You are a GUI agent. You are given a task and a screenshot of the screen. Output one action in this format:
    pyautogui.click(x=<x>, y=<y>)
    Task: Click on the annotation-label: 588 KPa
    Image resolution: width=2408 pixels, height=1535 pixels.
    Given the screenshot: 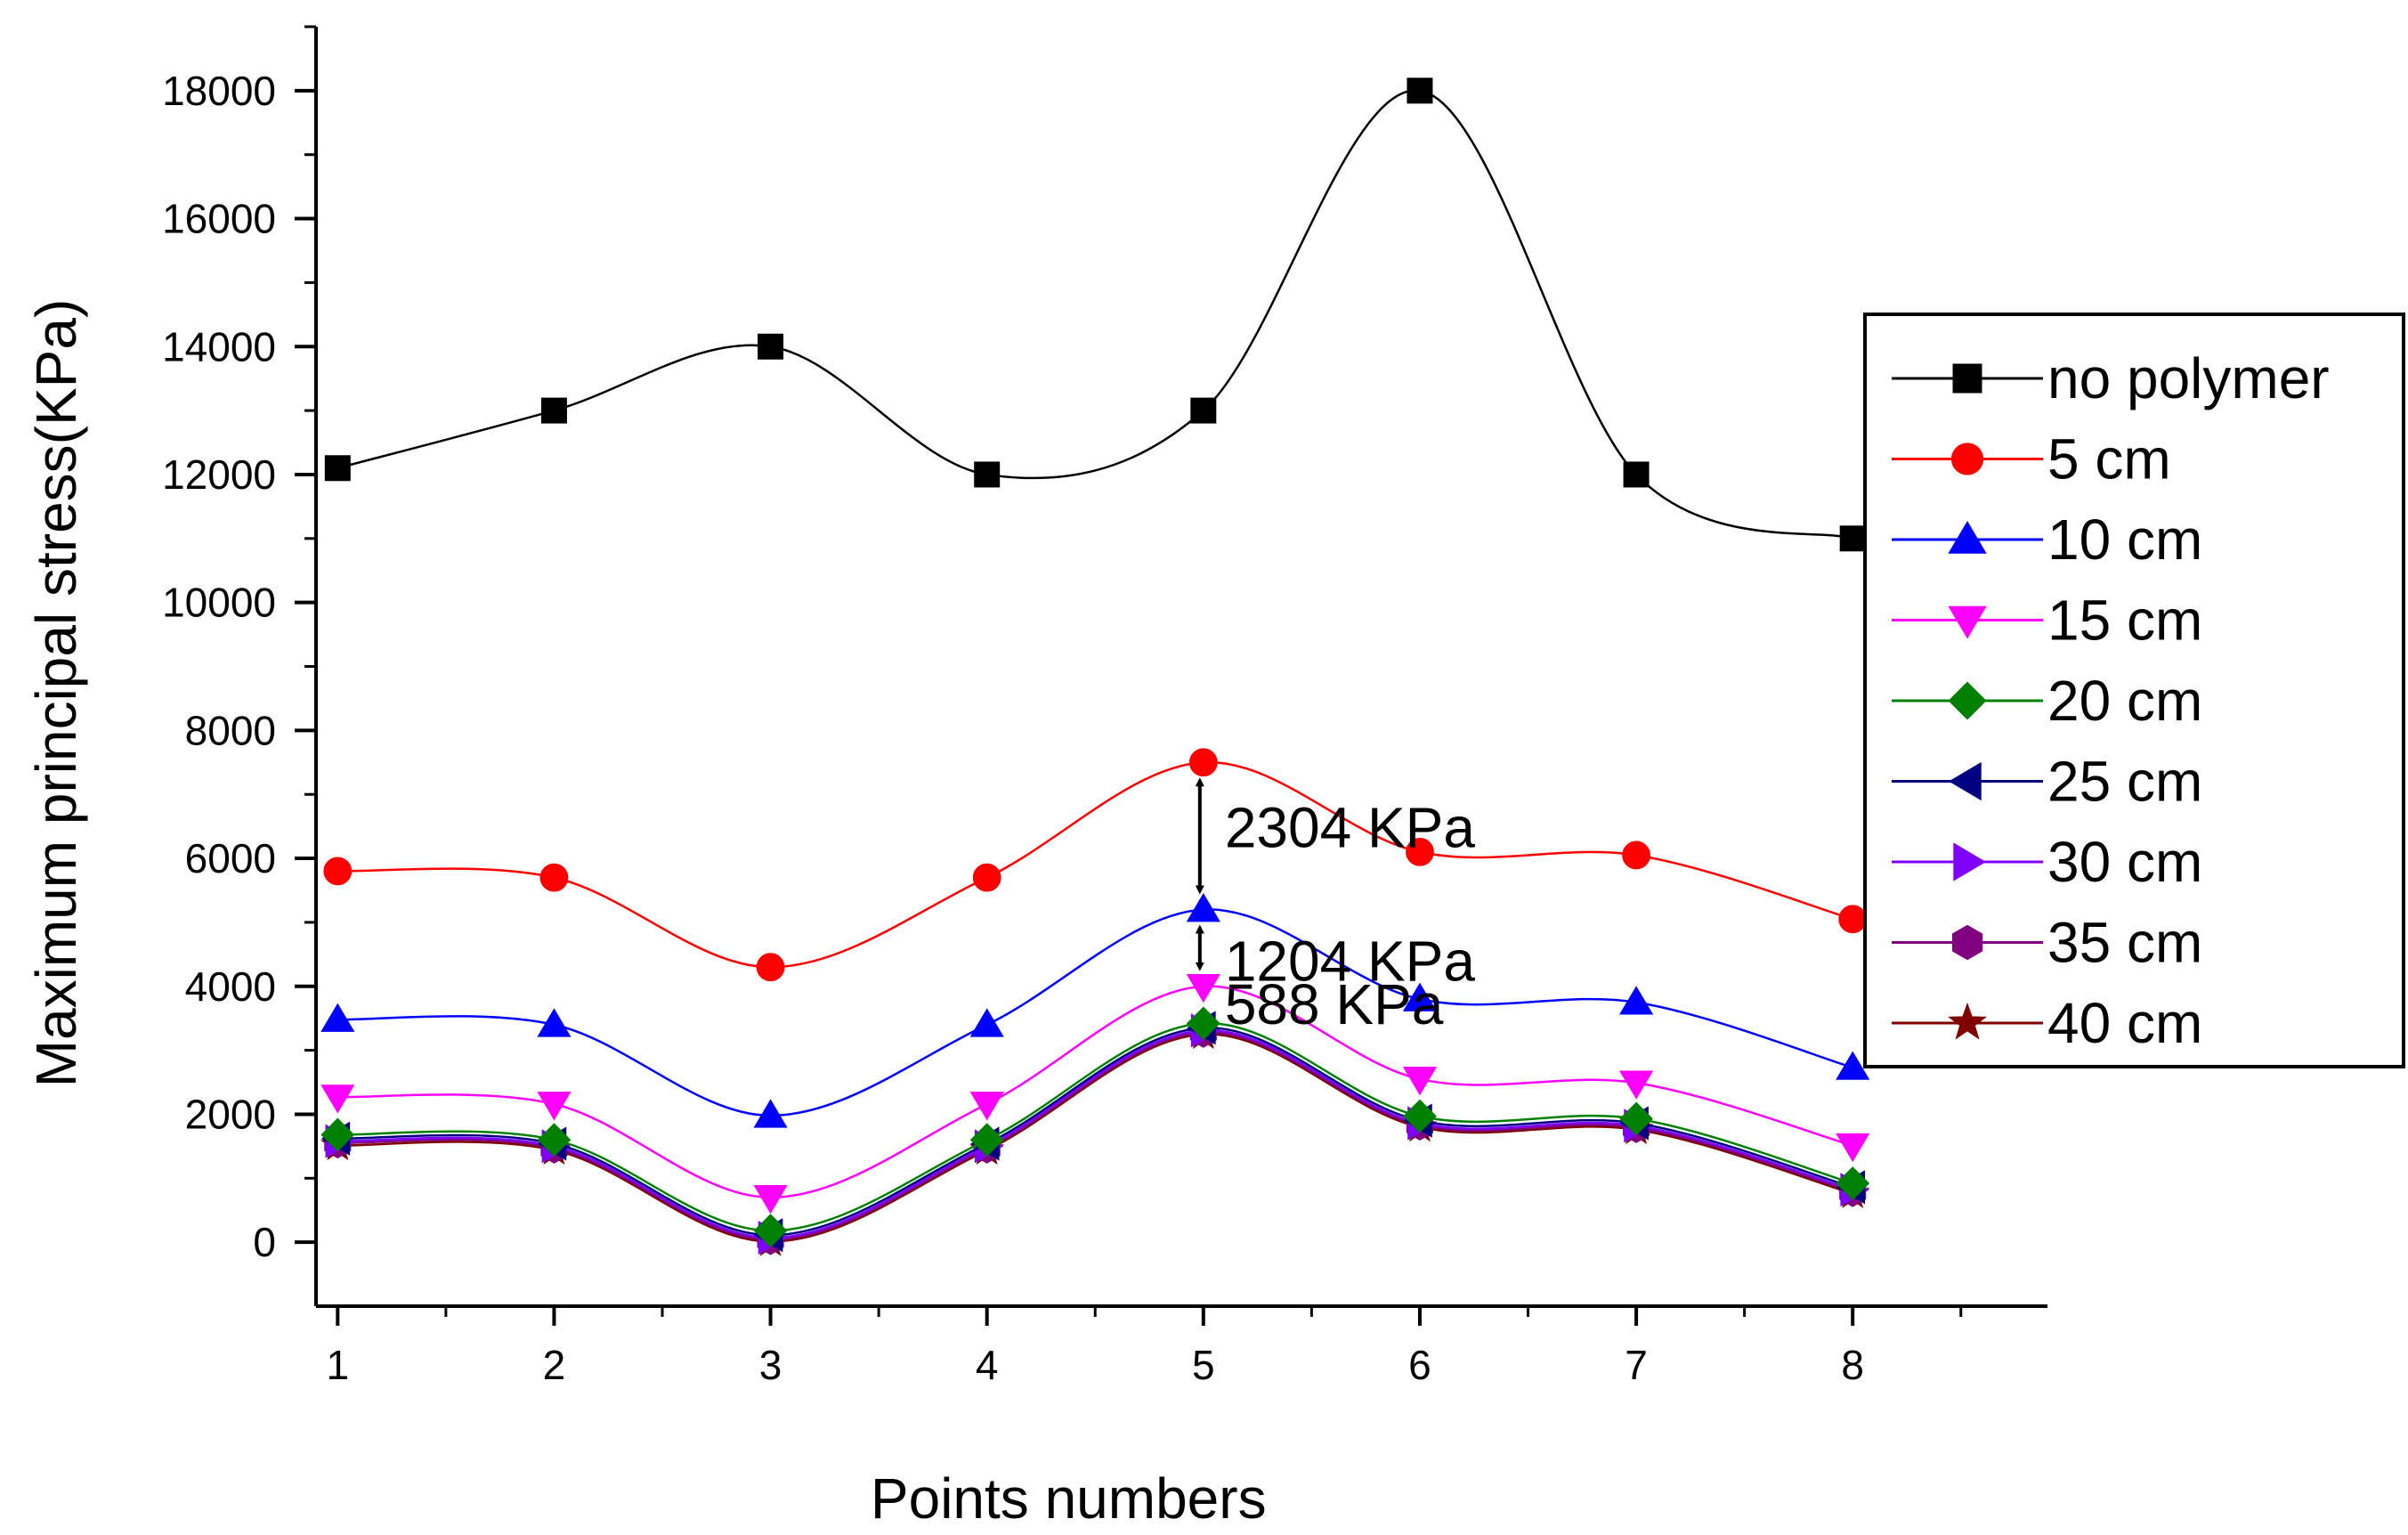 What is the action you would take?
    pyautogui.click(x=1334, y=1004)
    